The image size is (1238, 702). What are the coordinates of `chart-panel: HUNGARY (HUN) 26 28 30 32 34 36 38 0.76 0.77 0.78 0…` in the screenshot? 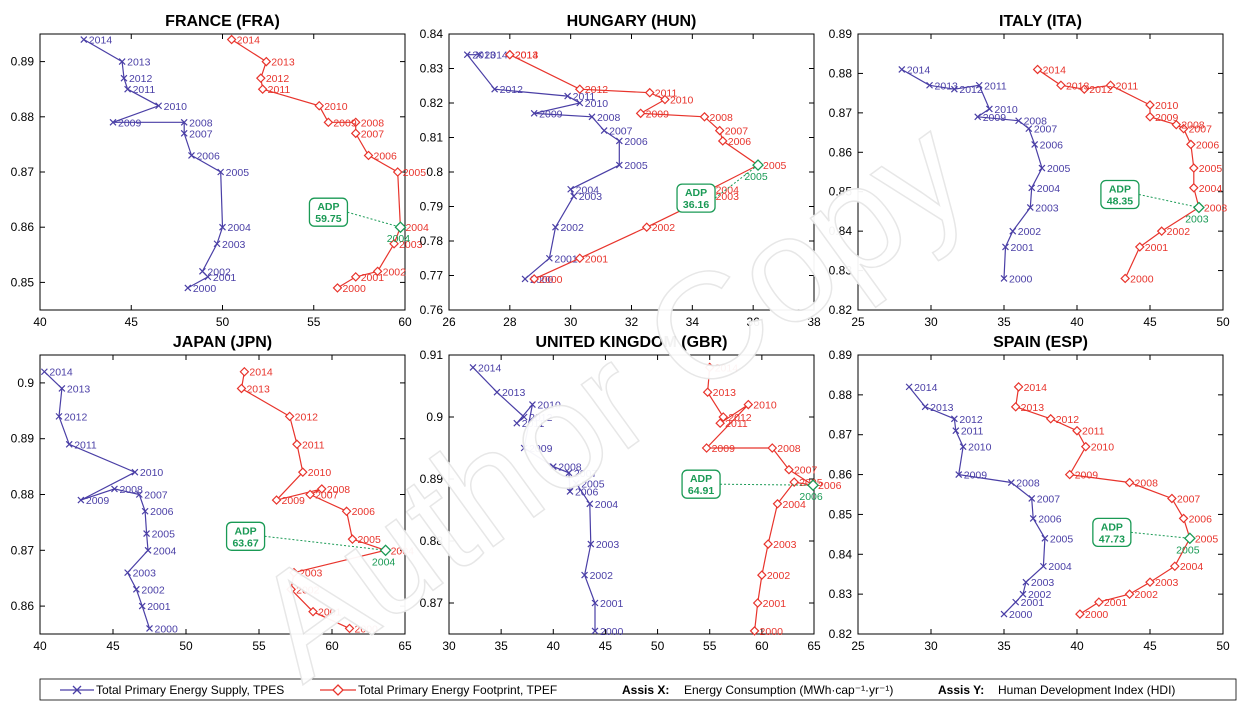 It's located at (620, 171).